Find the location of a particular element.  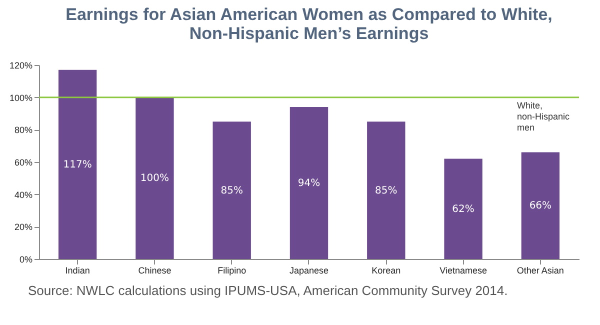

y-tick-label: 60% is located at coordinates (23, 163).